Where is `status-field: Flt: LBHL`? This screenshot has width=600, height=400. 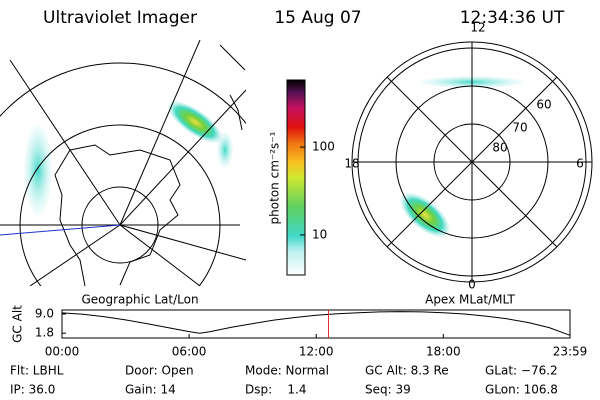
status-field: Flt: LBHL is located at coordinates (37, 371).